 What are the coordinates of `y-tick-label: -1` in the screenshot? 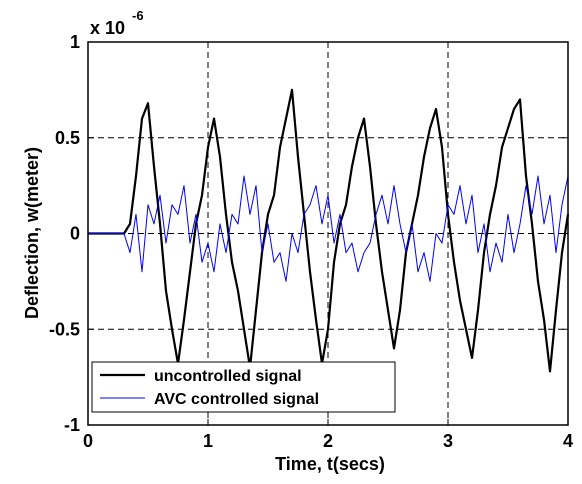 It's located at (72, 425).